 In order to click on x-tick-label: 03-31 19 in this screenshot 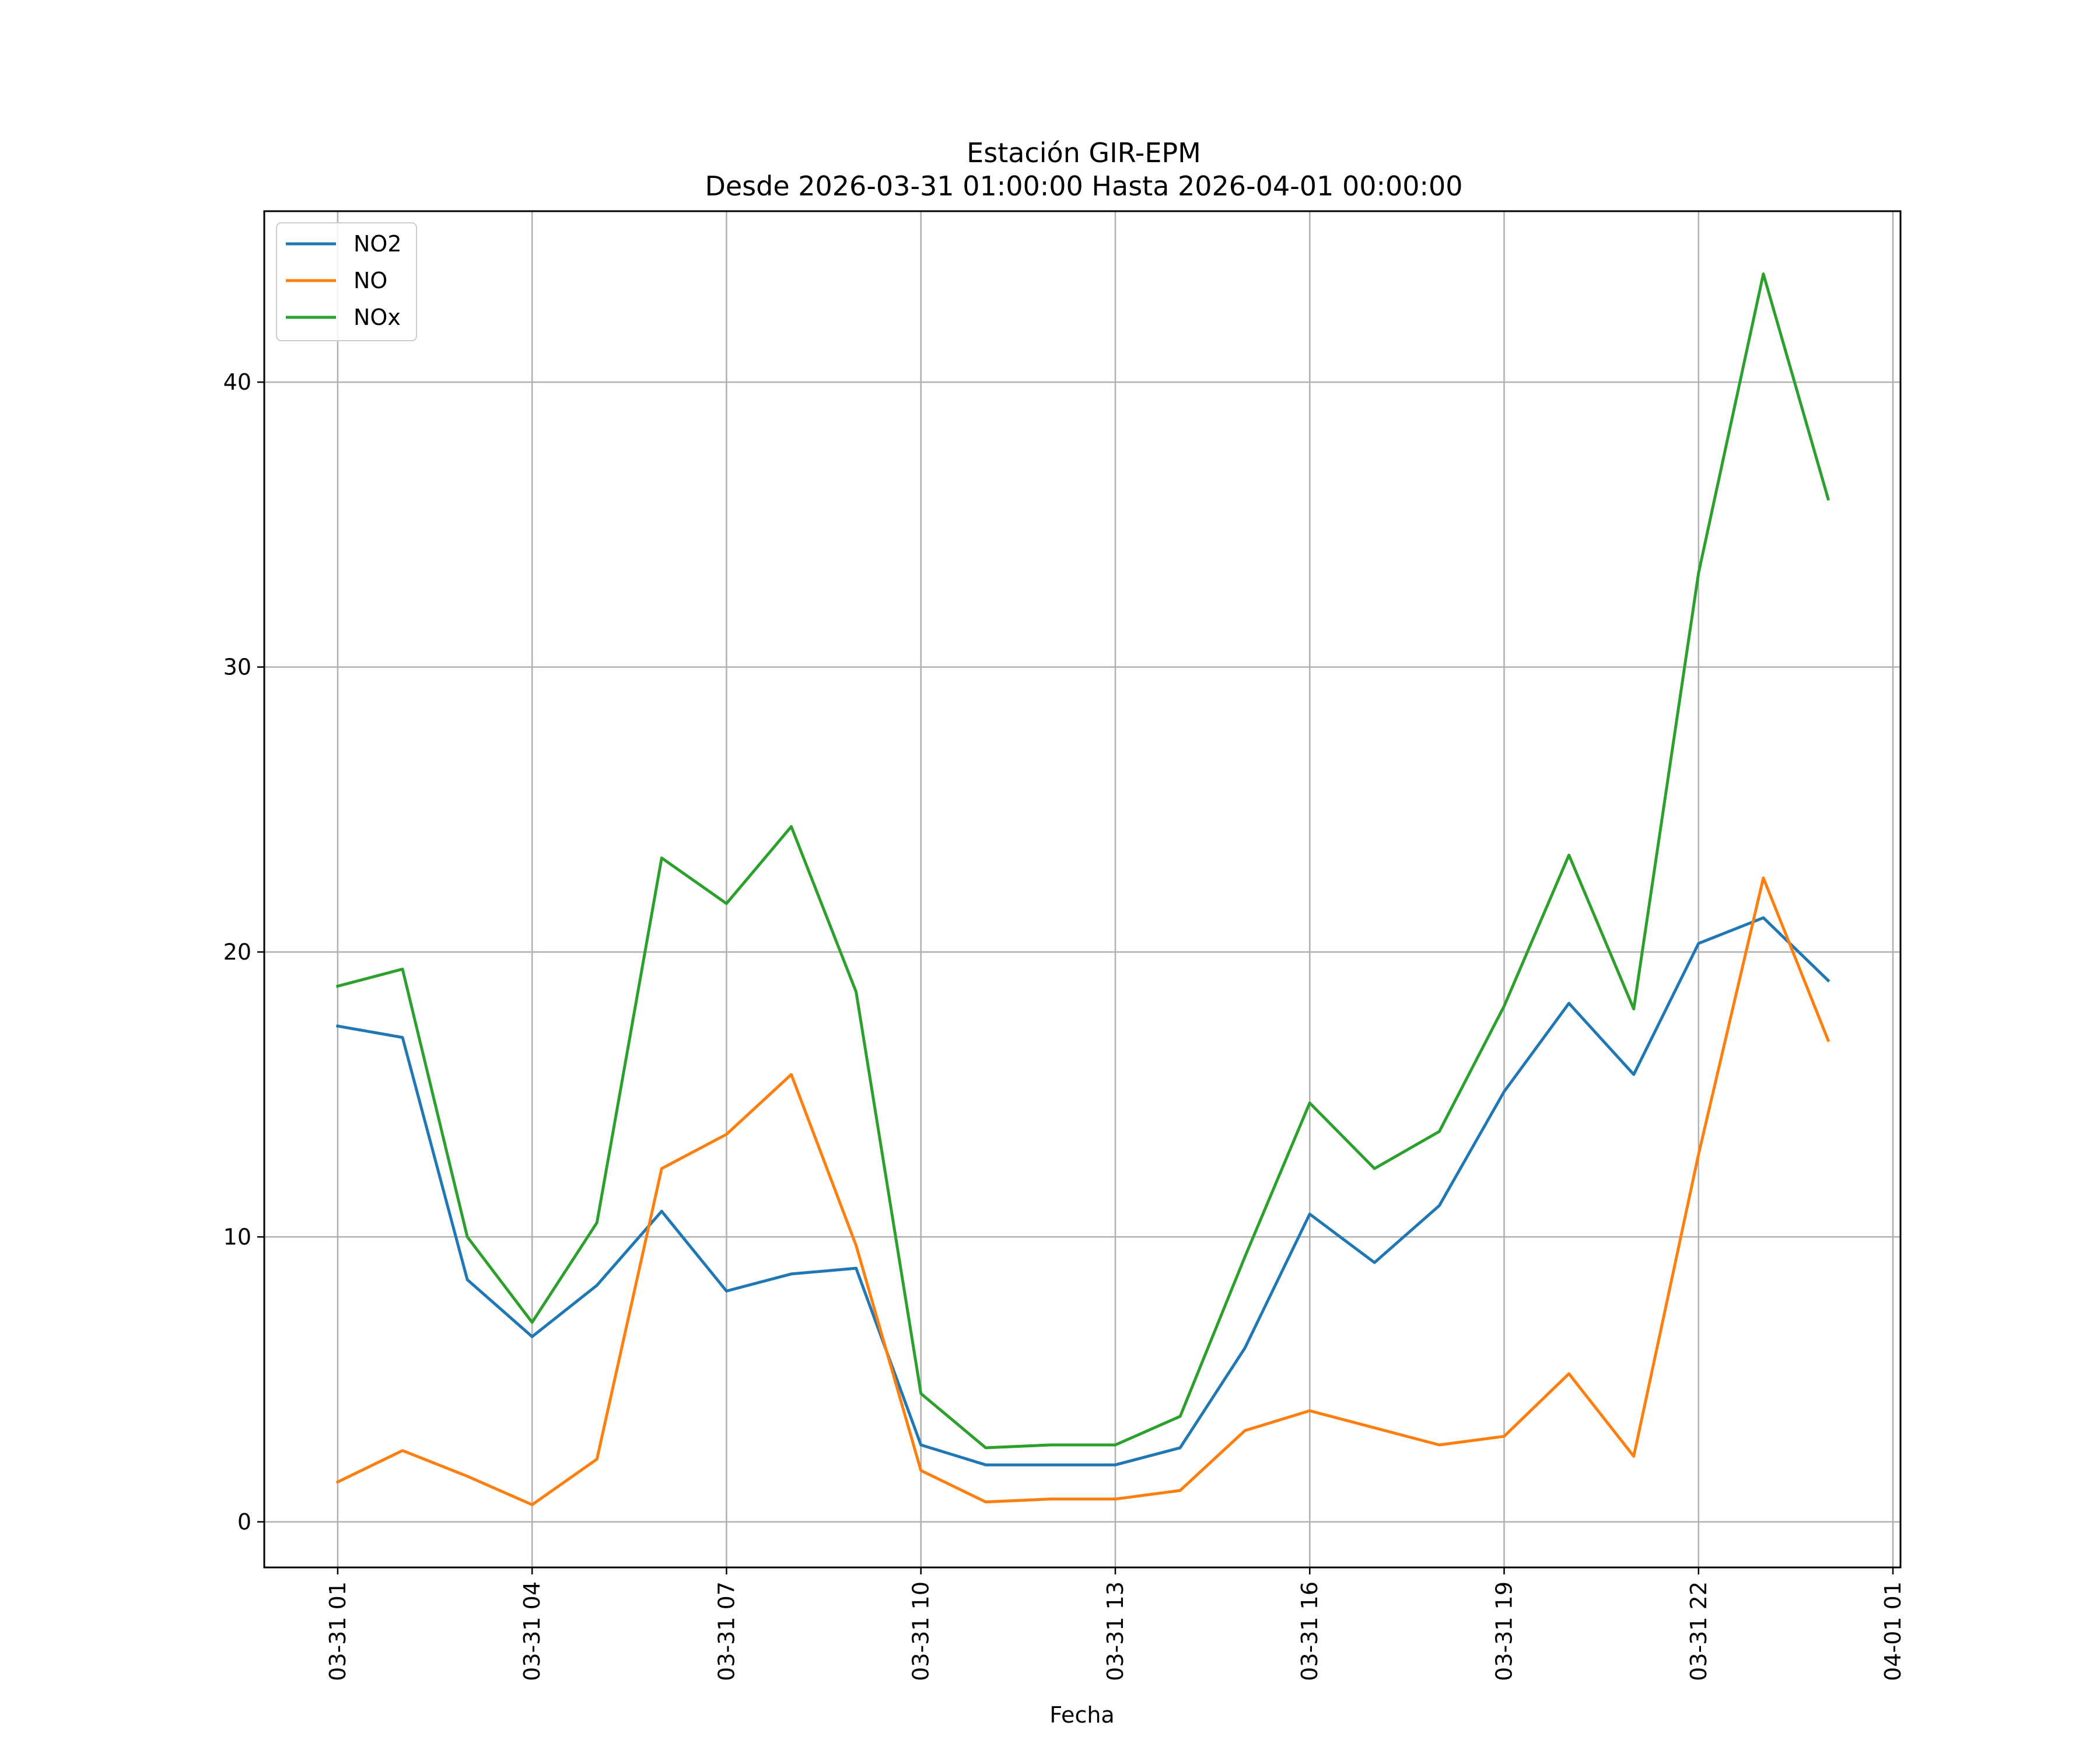, I will do `click(1504, 1631)`.